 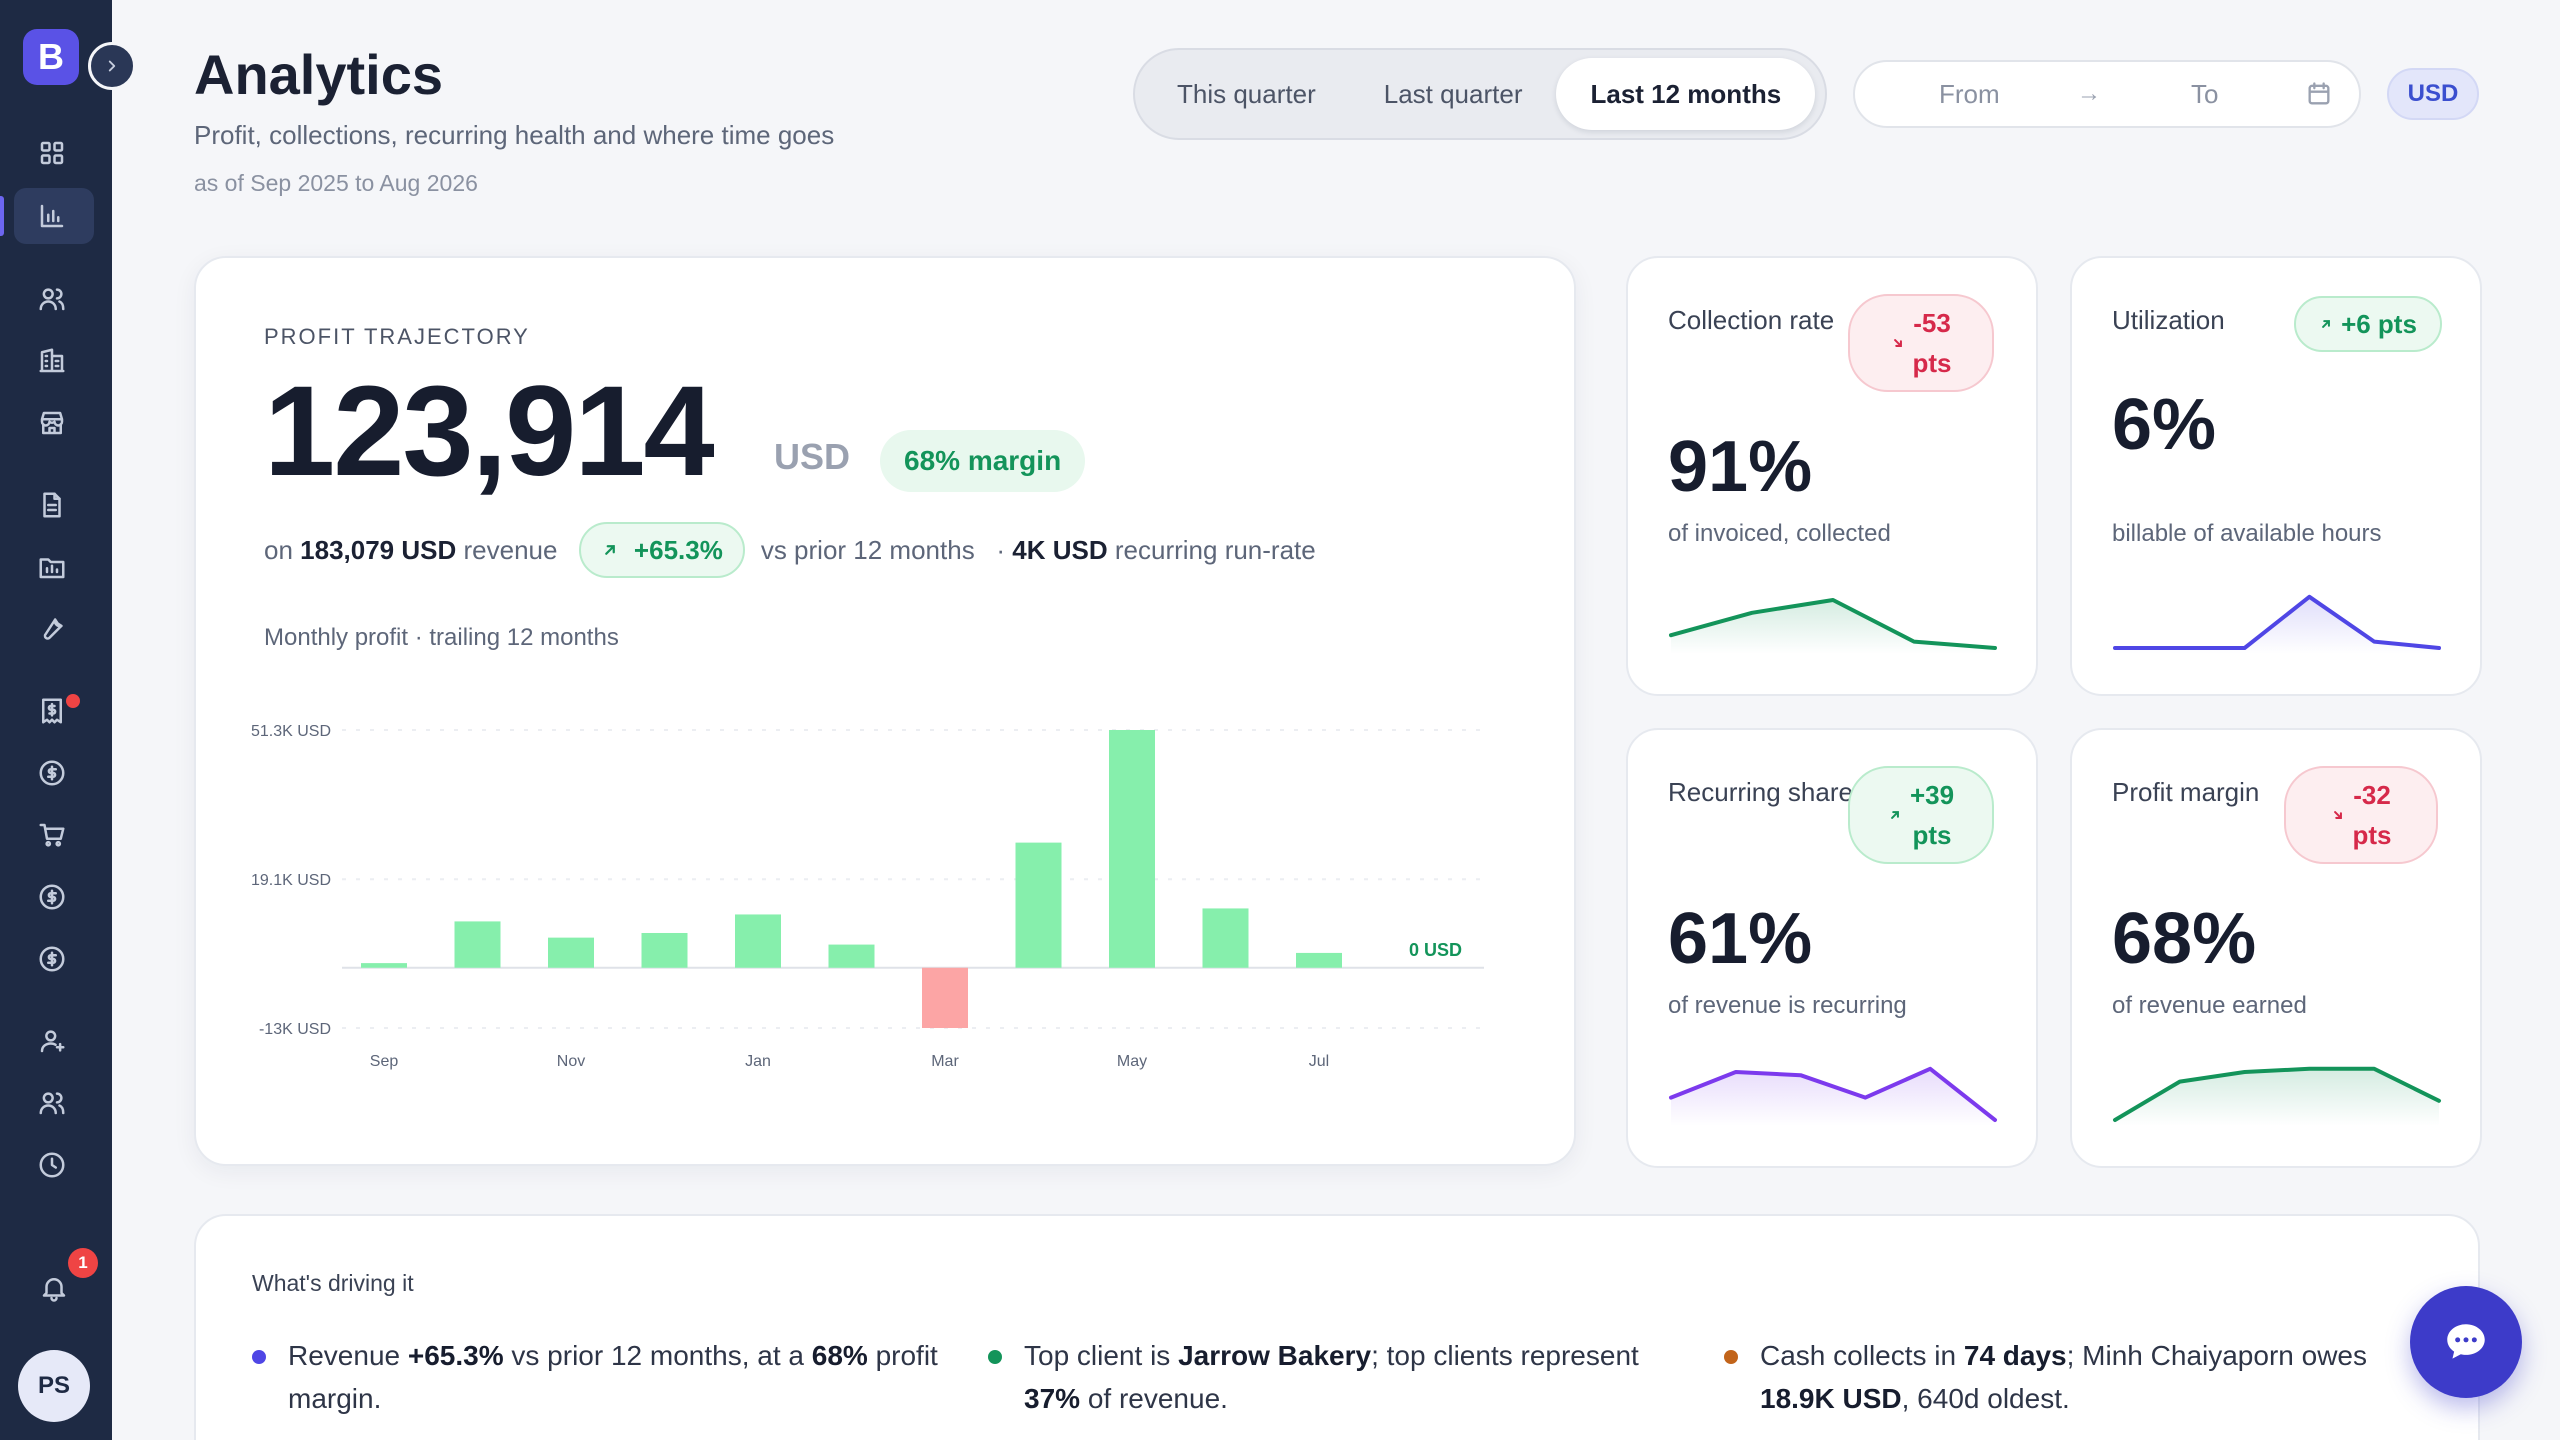 What do you see at coordinates (455, 1355) in the screenshot?
I see `driver-highlight: +65.3%` at bounding box center [455, 1355].